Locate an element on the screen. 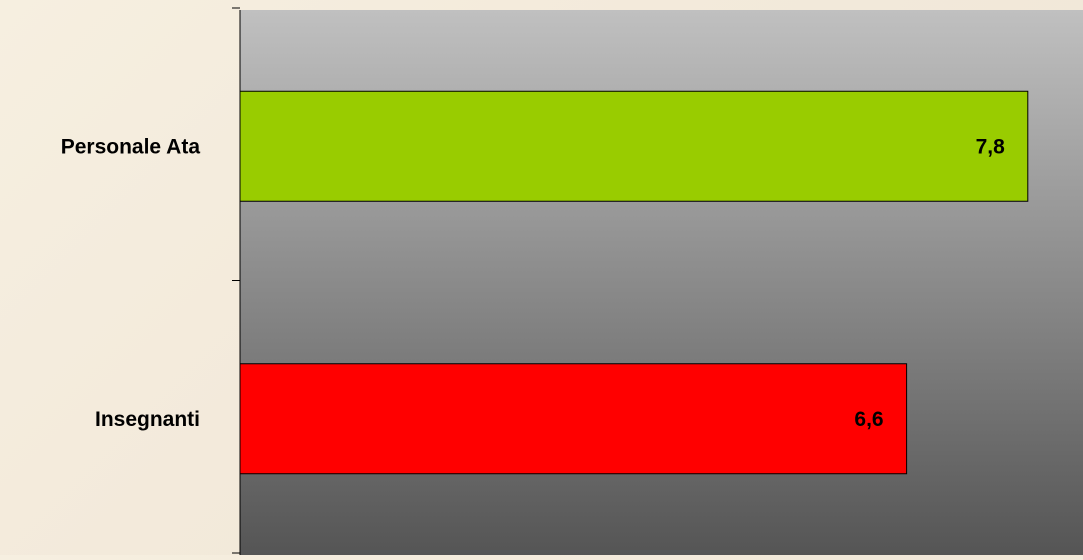  category-label-0: Personale Ata is located at coordinates (131, 146).